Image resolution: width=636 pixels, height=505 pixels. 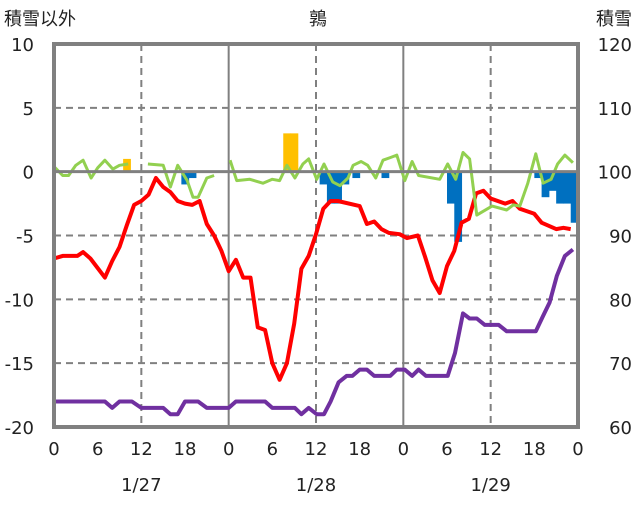 I want to click on left-tick-label: -10, so click(x=19, y=300).